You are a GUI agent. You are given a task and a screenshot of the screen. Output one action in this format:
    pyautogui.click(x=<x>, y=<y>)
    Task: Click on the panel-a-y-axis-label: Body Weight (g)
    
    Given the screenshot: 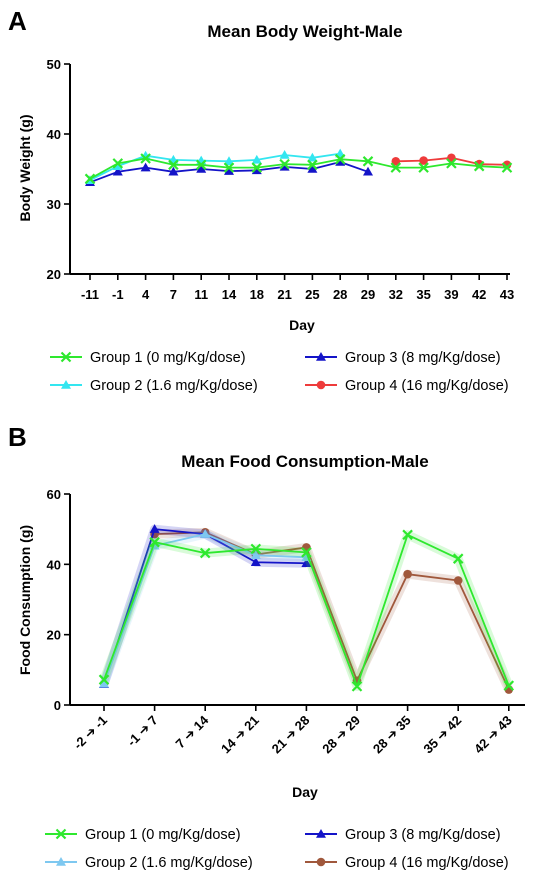 What is the action you would take?
    pyautogui.click(x=25, y=167)
    